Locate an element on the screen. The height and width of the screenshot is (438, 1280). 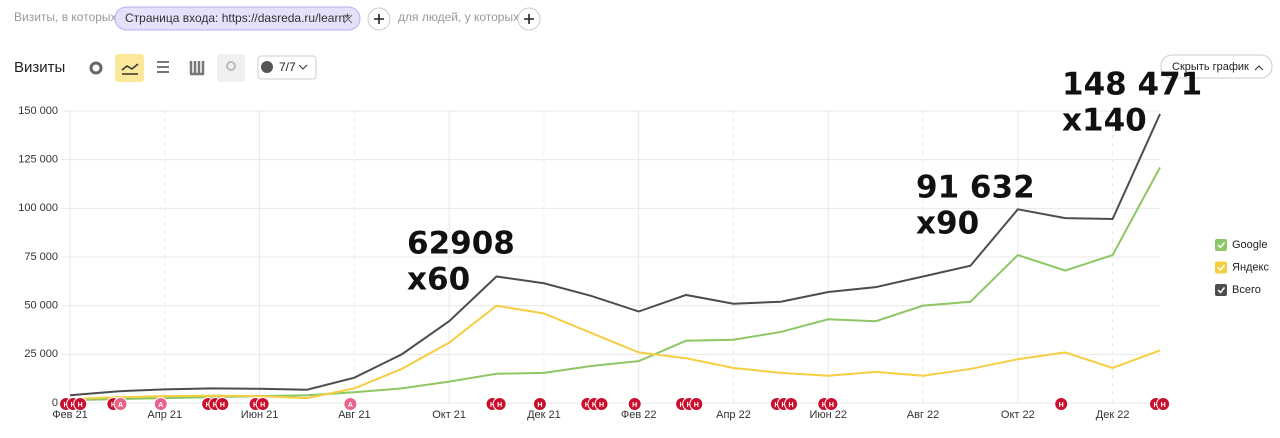
filter-chip is located at coordinates (237, 18).